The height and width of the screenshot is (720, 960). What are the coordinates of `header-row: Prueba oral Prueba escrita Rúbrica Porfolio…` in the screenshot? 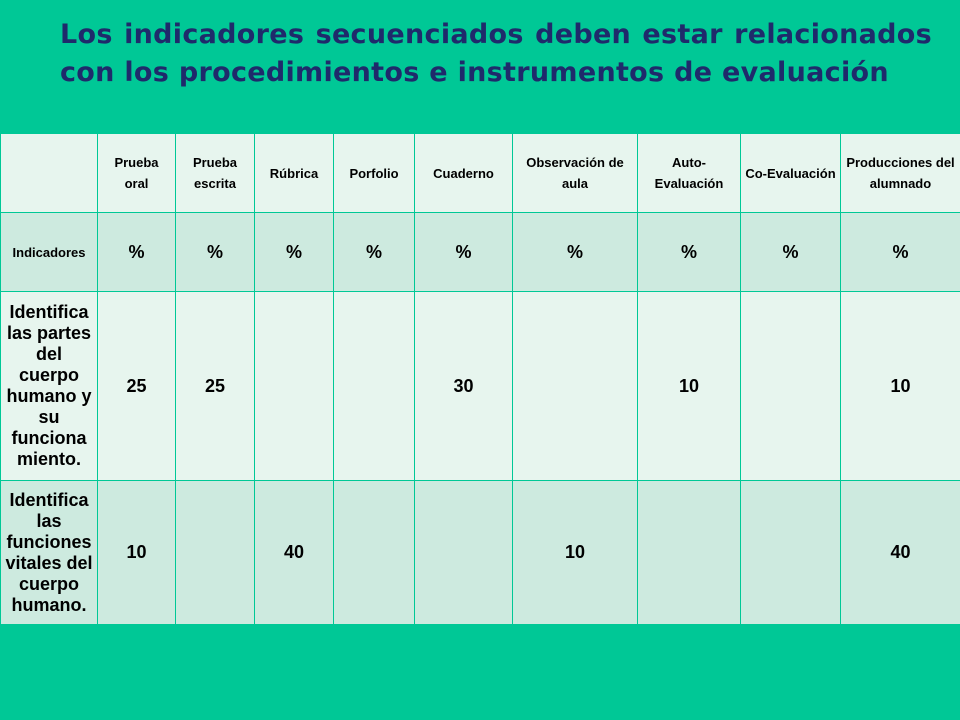 It's located at (480, 173).